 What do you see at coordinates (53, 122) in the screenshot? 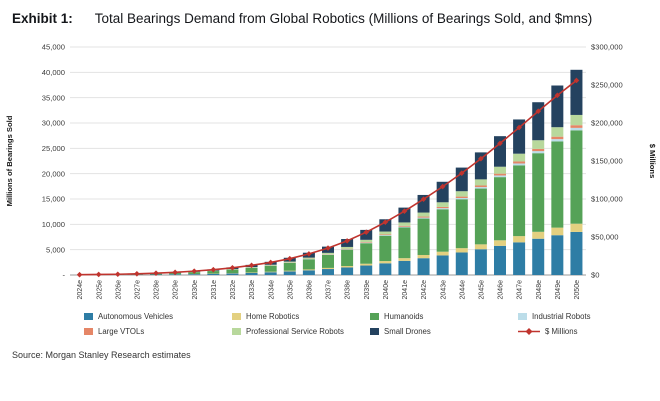
I see `svg-text: 30,000` at bounding box center [53, 122].